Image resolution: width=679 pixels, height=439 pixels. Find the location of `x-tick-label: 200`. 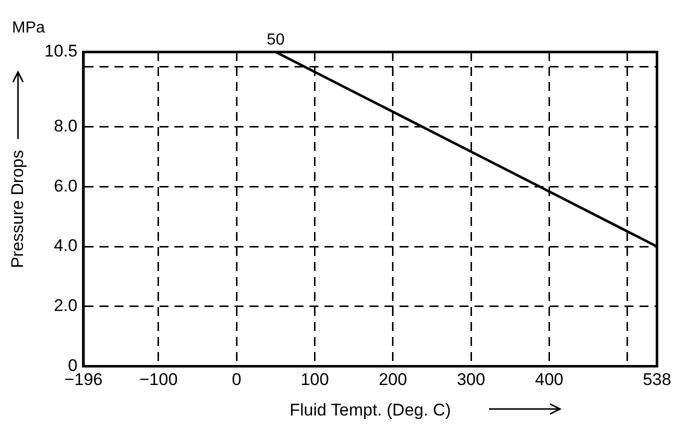

x-tick-label: 200 is located at coordinates (393, 380).